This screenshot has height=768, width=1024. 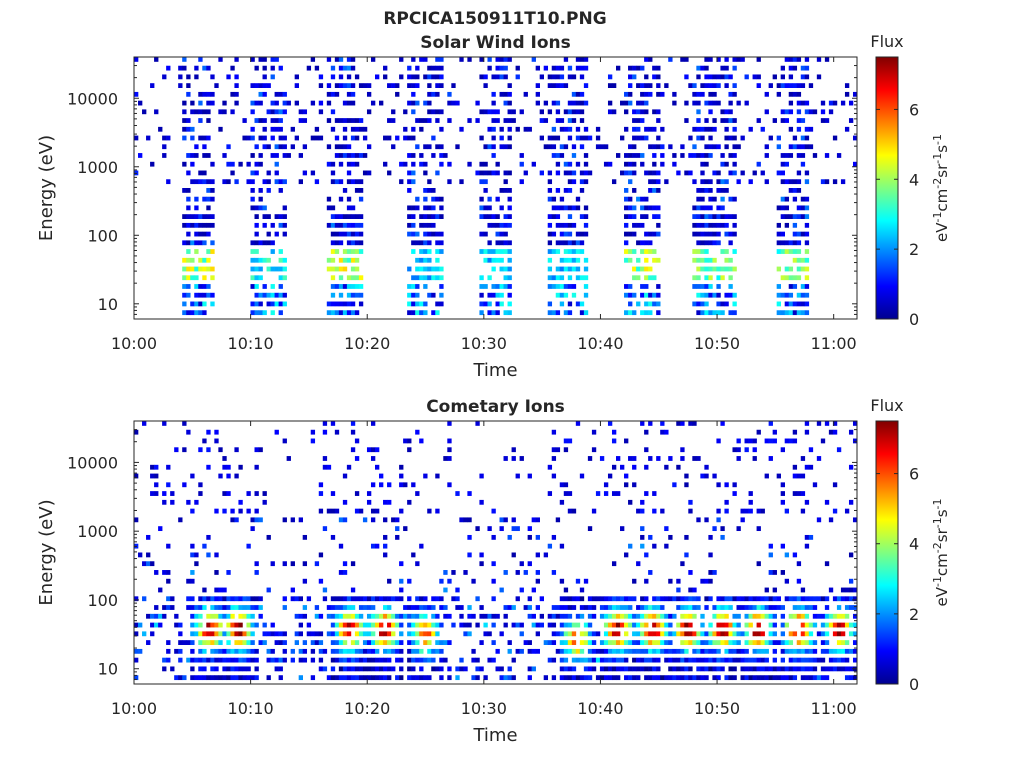 I want to click on colorbar-label-part: s, so click(x=942, y=513).